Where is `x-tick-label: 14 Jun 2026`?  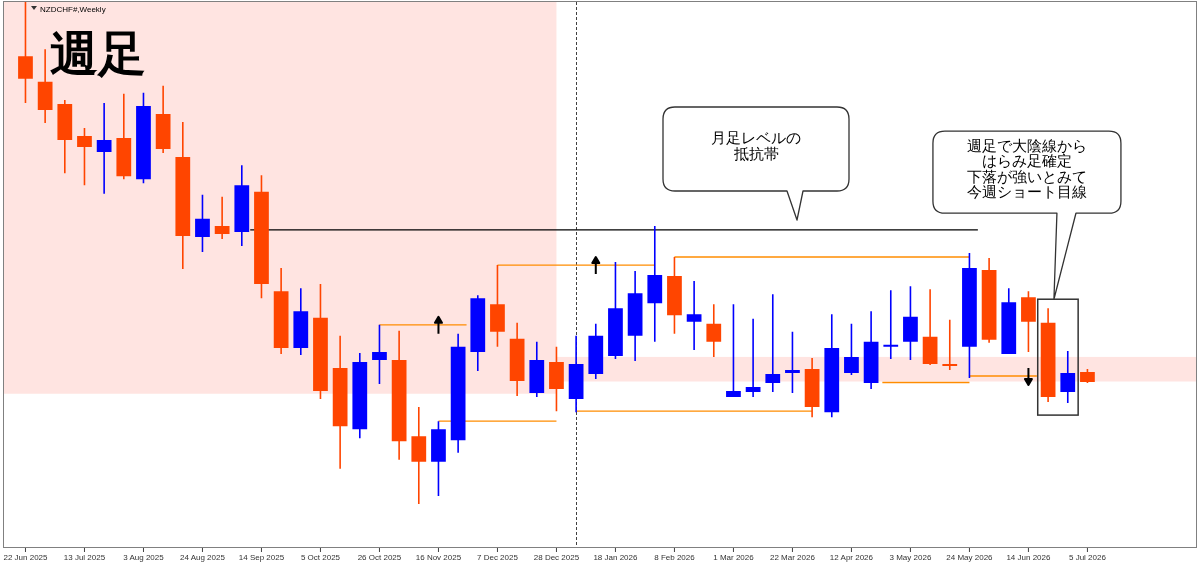
x-tick-label: 14 Jun 2026 is located at coordinates (1028, 557).